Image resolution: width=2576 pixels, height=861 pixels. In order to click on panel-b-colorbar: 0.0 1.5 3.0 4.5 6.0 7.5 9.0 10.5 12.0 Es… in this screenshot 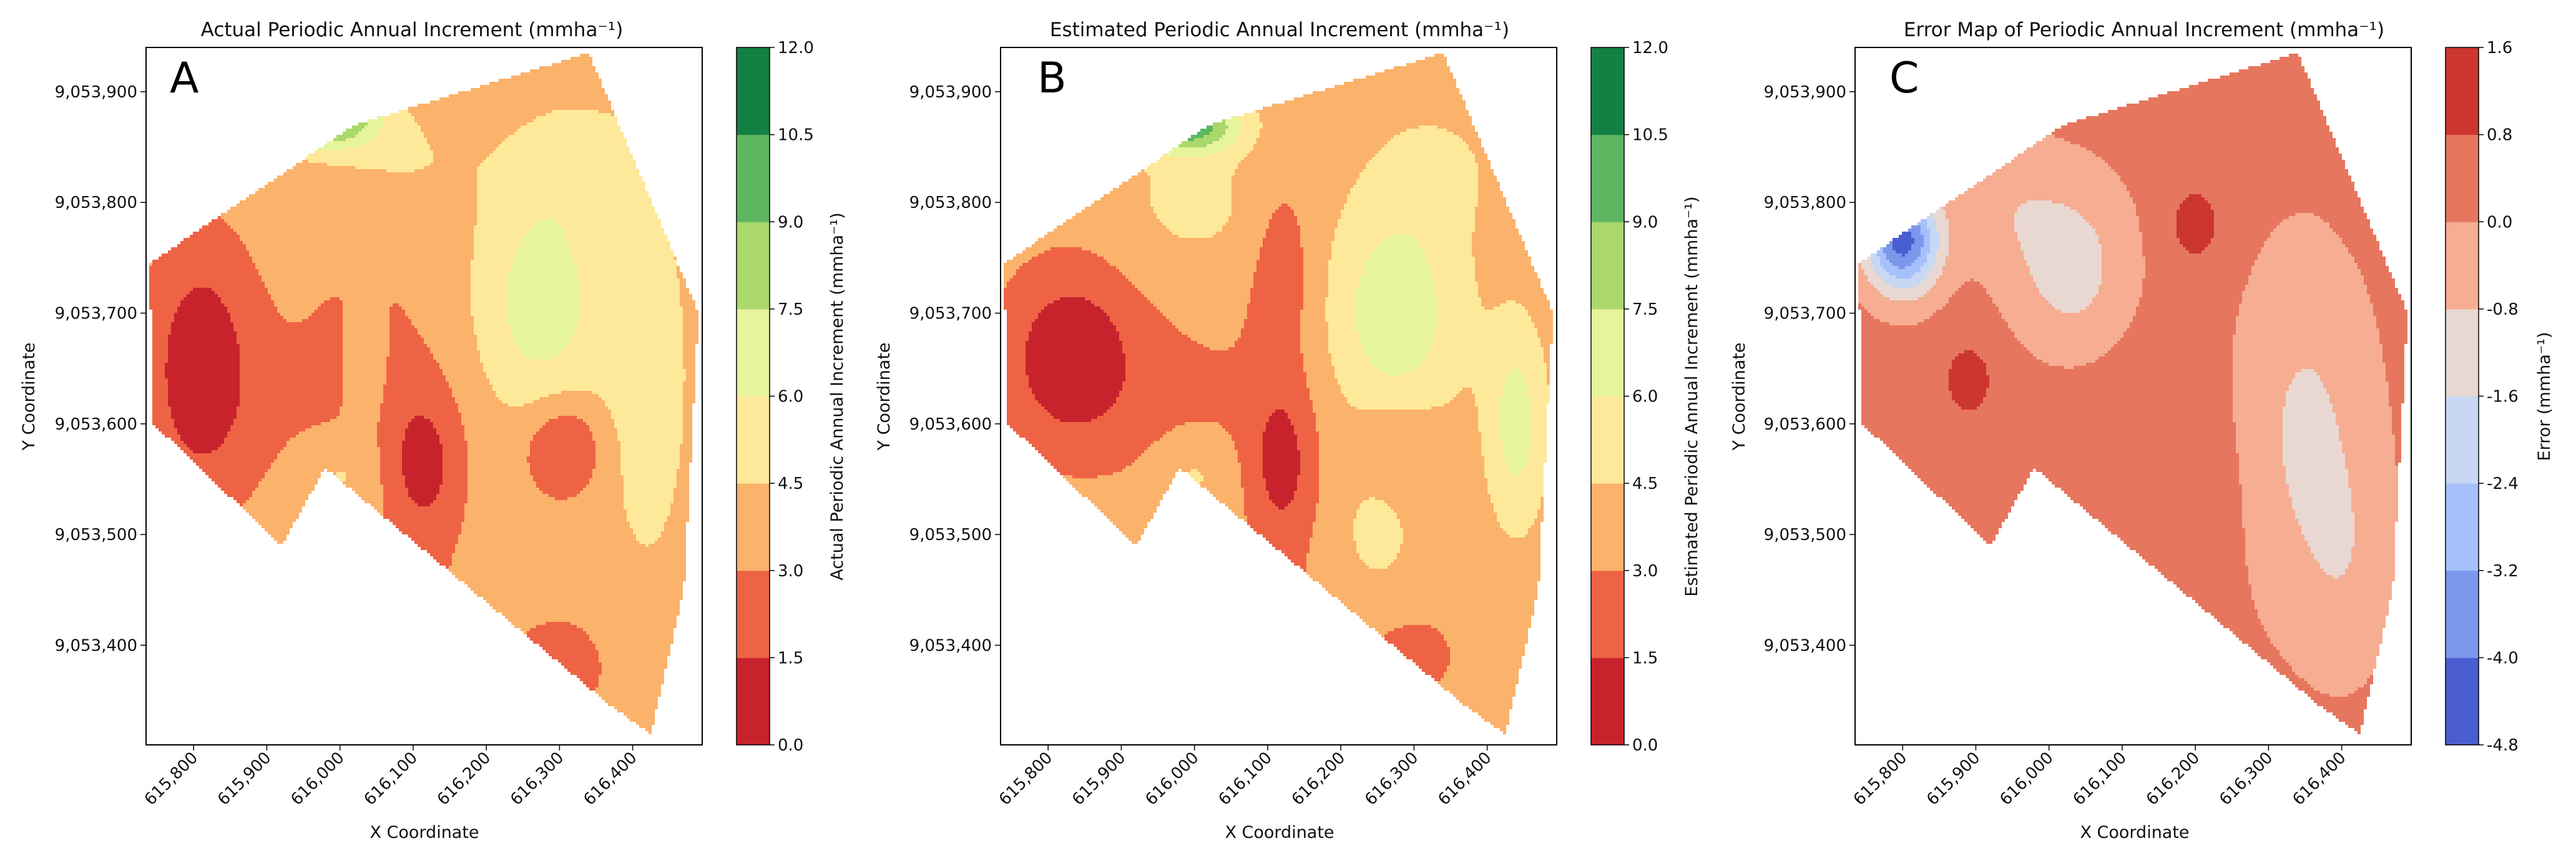, I will do `click(1646, 397)`.